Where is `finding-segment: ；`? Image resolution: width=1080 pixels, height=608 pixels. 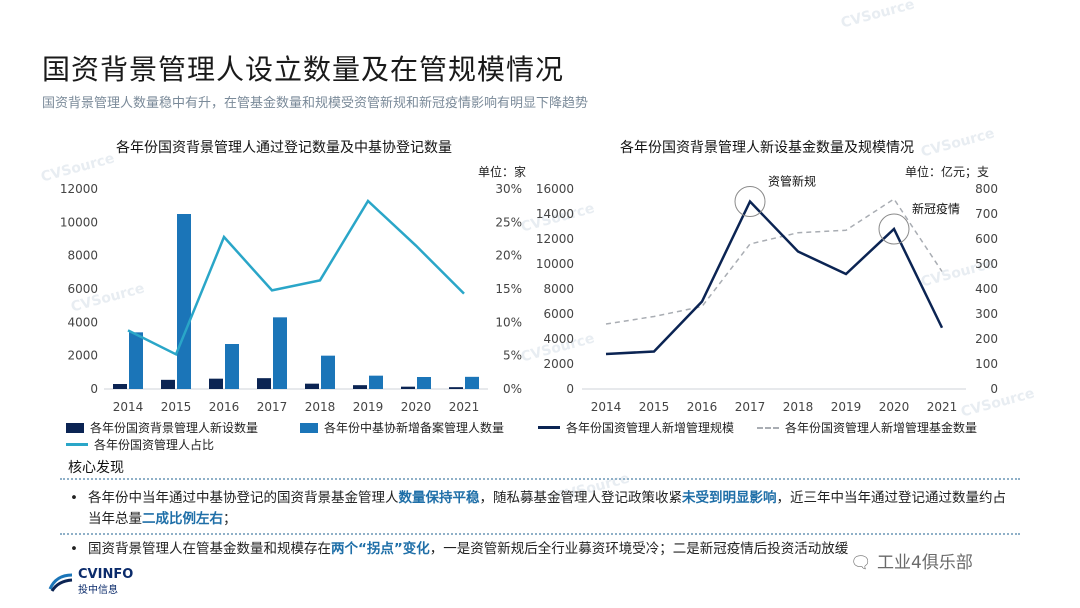 finding-segment: ； is located at coordinates (230, 519).